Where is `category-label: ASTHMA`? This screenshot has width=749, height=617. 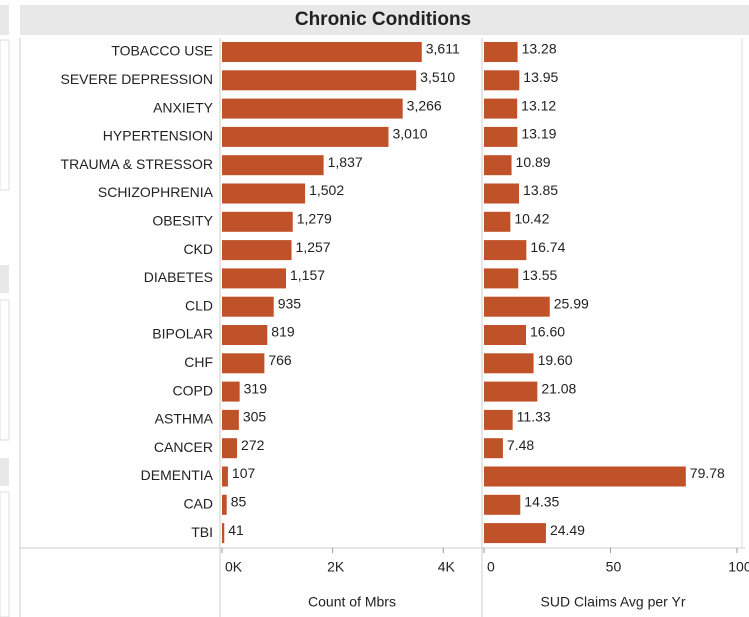
category-label: ASTHMA is located at coordinates (184, 419).